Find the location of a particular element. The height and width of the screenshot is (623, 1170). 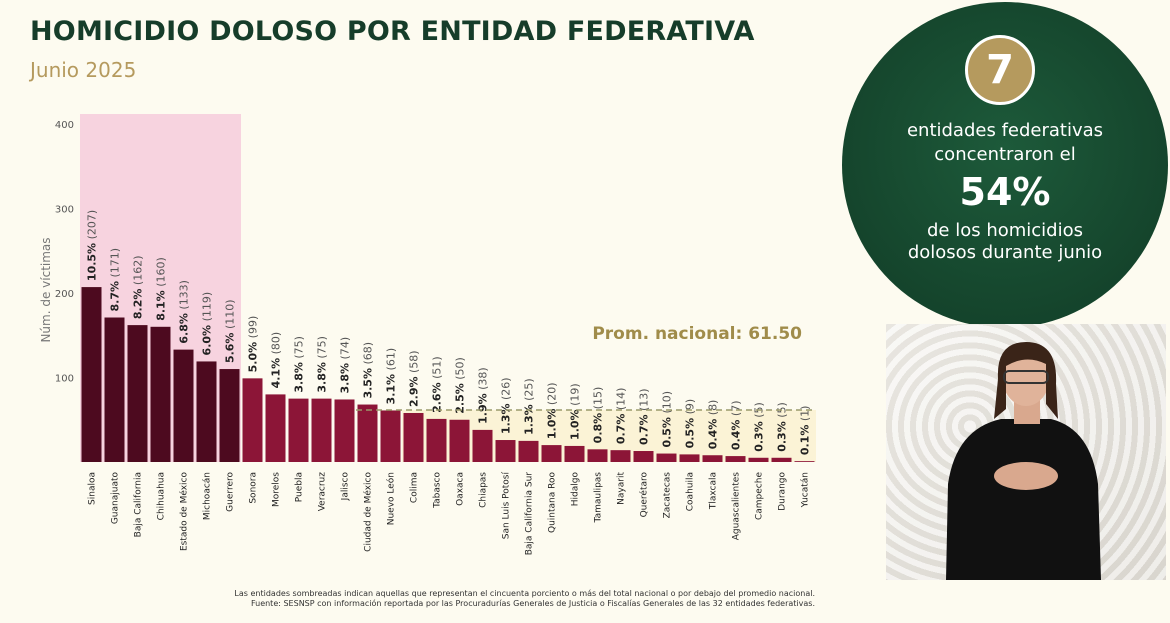

x-tick-label: Quintana Roo is located at coordinates (553, 502).